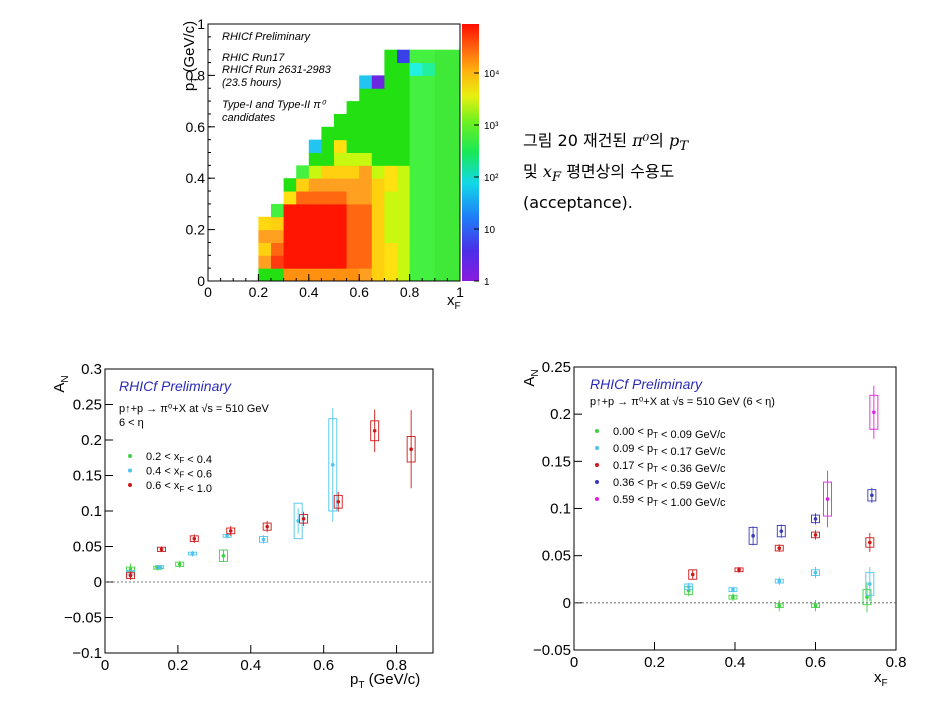  Describe the element at coordinates (735, 508) in the screenshot. I see `right-plot-frame` at that location.